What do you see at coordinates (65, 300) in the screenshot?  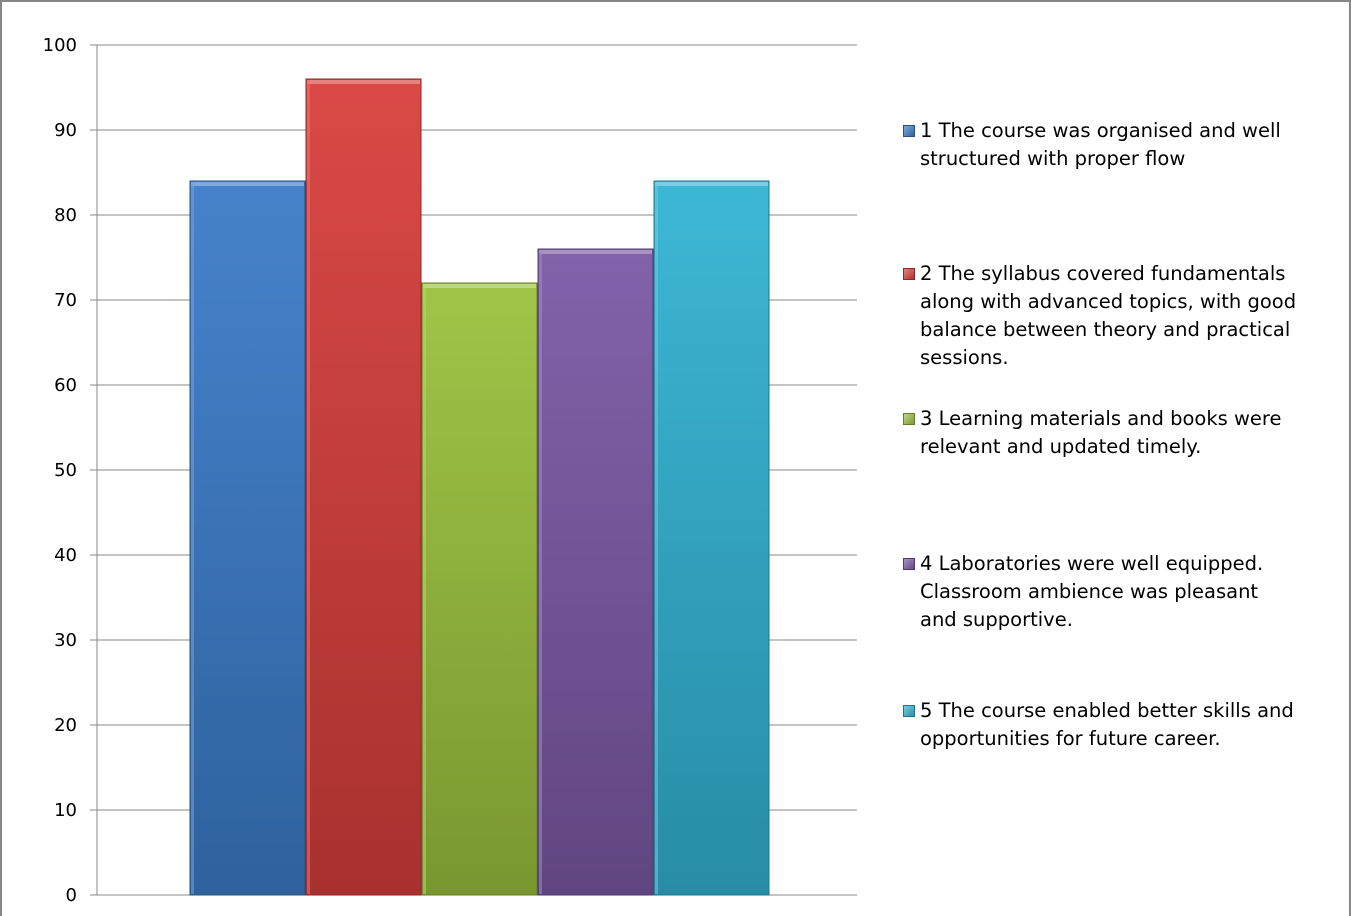 I see `y-tick-label: 70` at bounding box center [65, 300].